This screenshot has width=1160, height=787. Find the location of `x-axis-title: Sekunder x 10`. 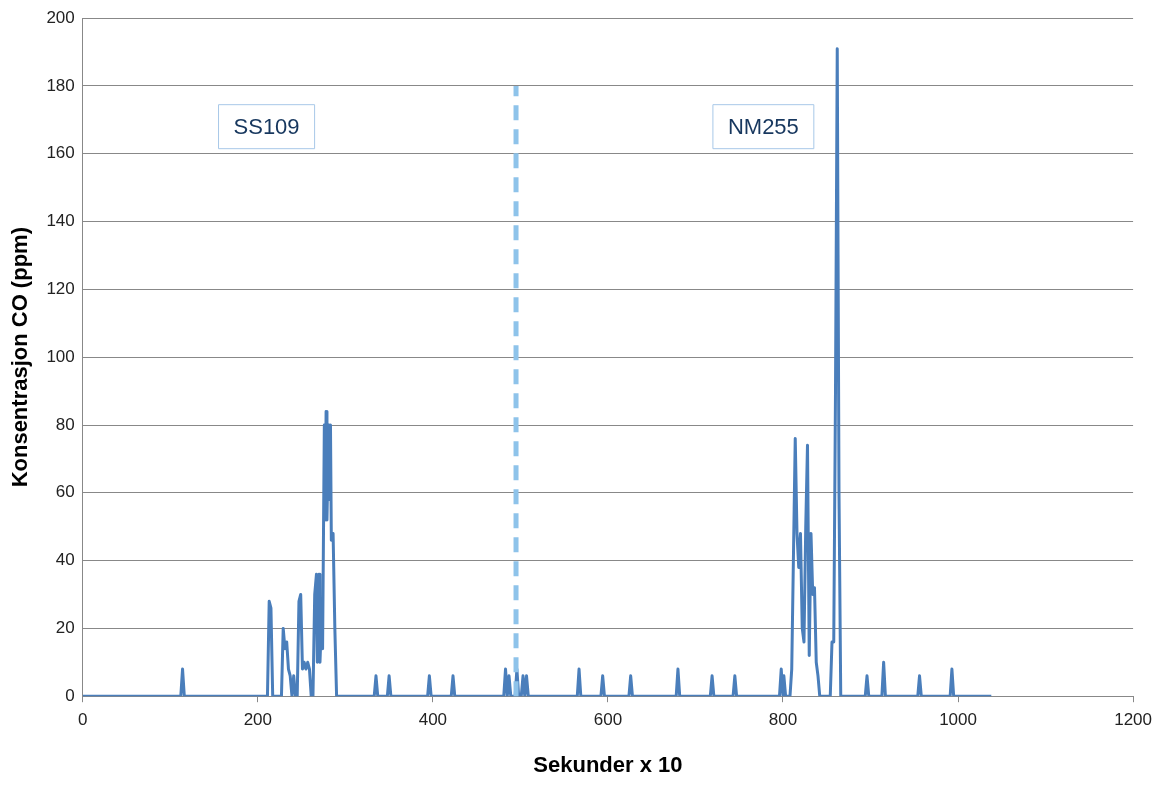

x-axis-title: Sekunder x 10 is located at coordinates (608, 764).